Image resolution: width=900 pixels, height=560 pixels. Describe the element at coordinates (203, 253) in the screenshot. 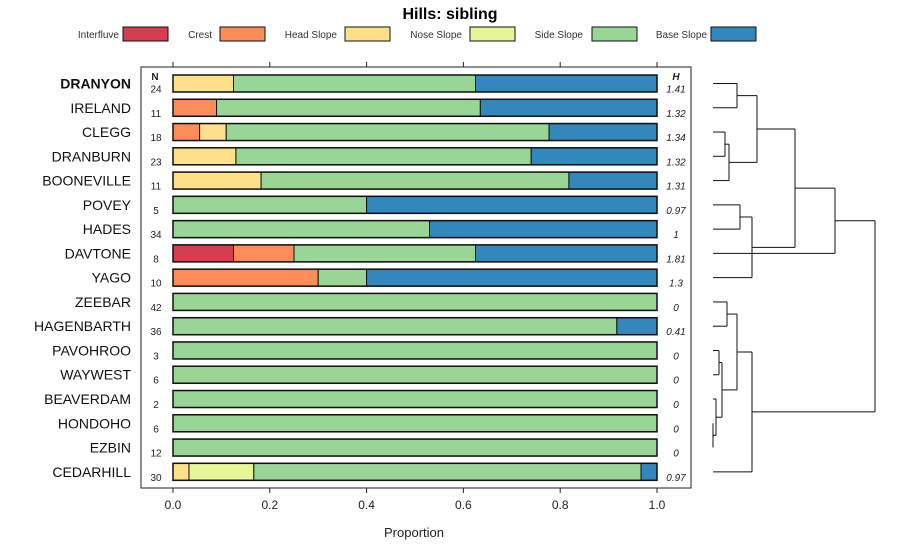

I see `bar-segment-interfluve` at that location.